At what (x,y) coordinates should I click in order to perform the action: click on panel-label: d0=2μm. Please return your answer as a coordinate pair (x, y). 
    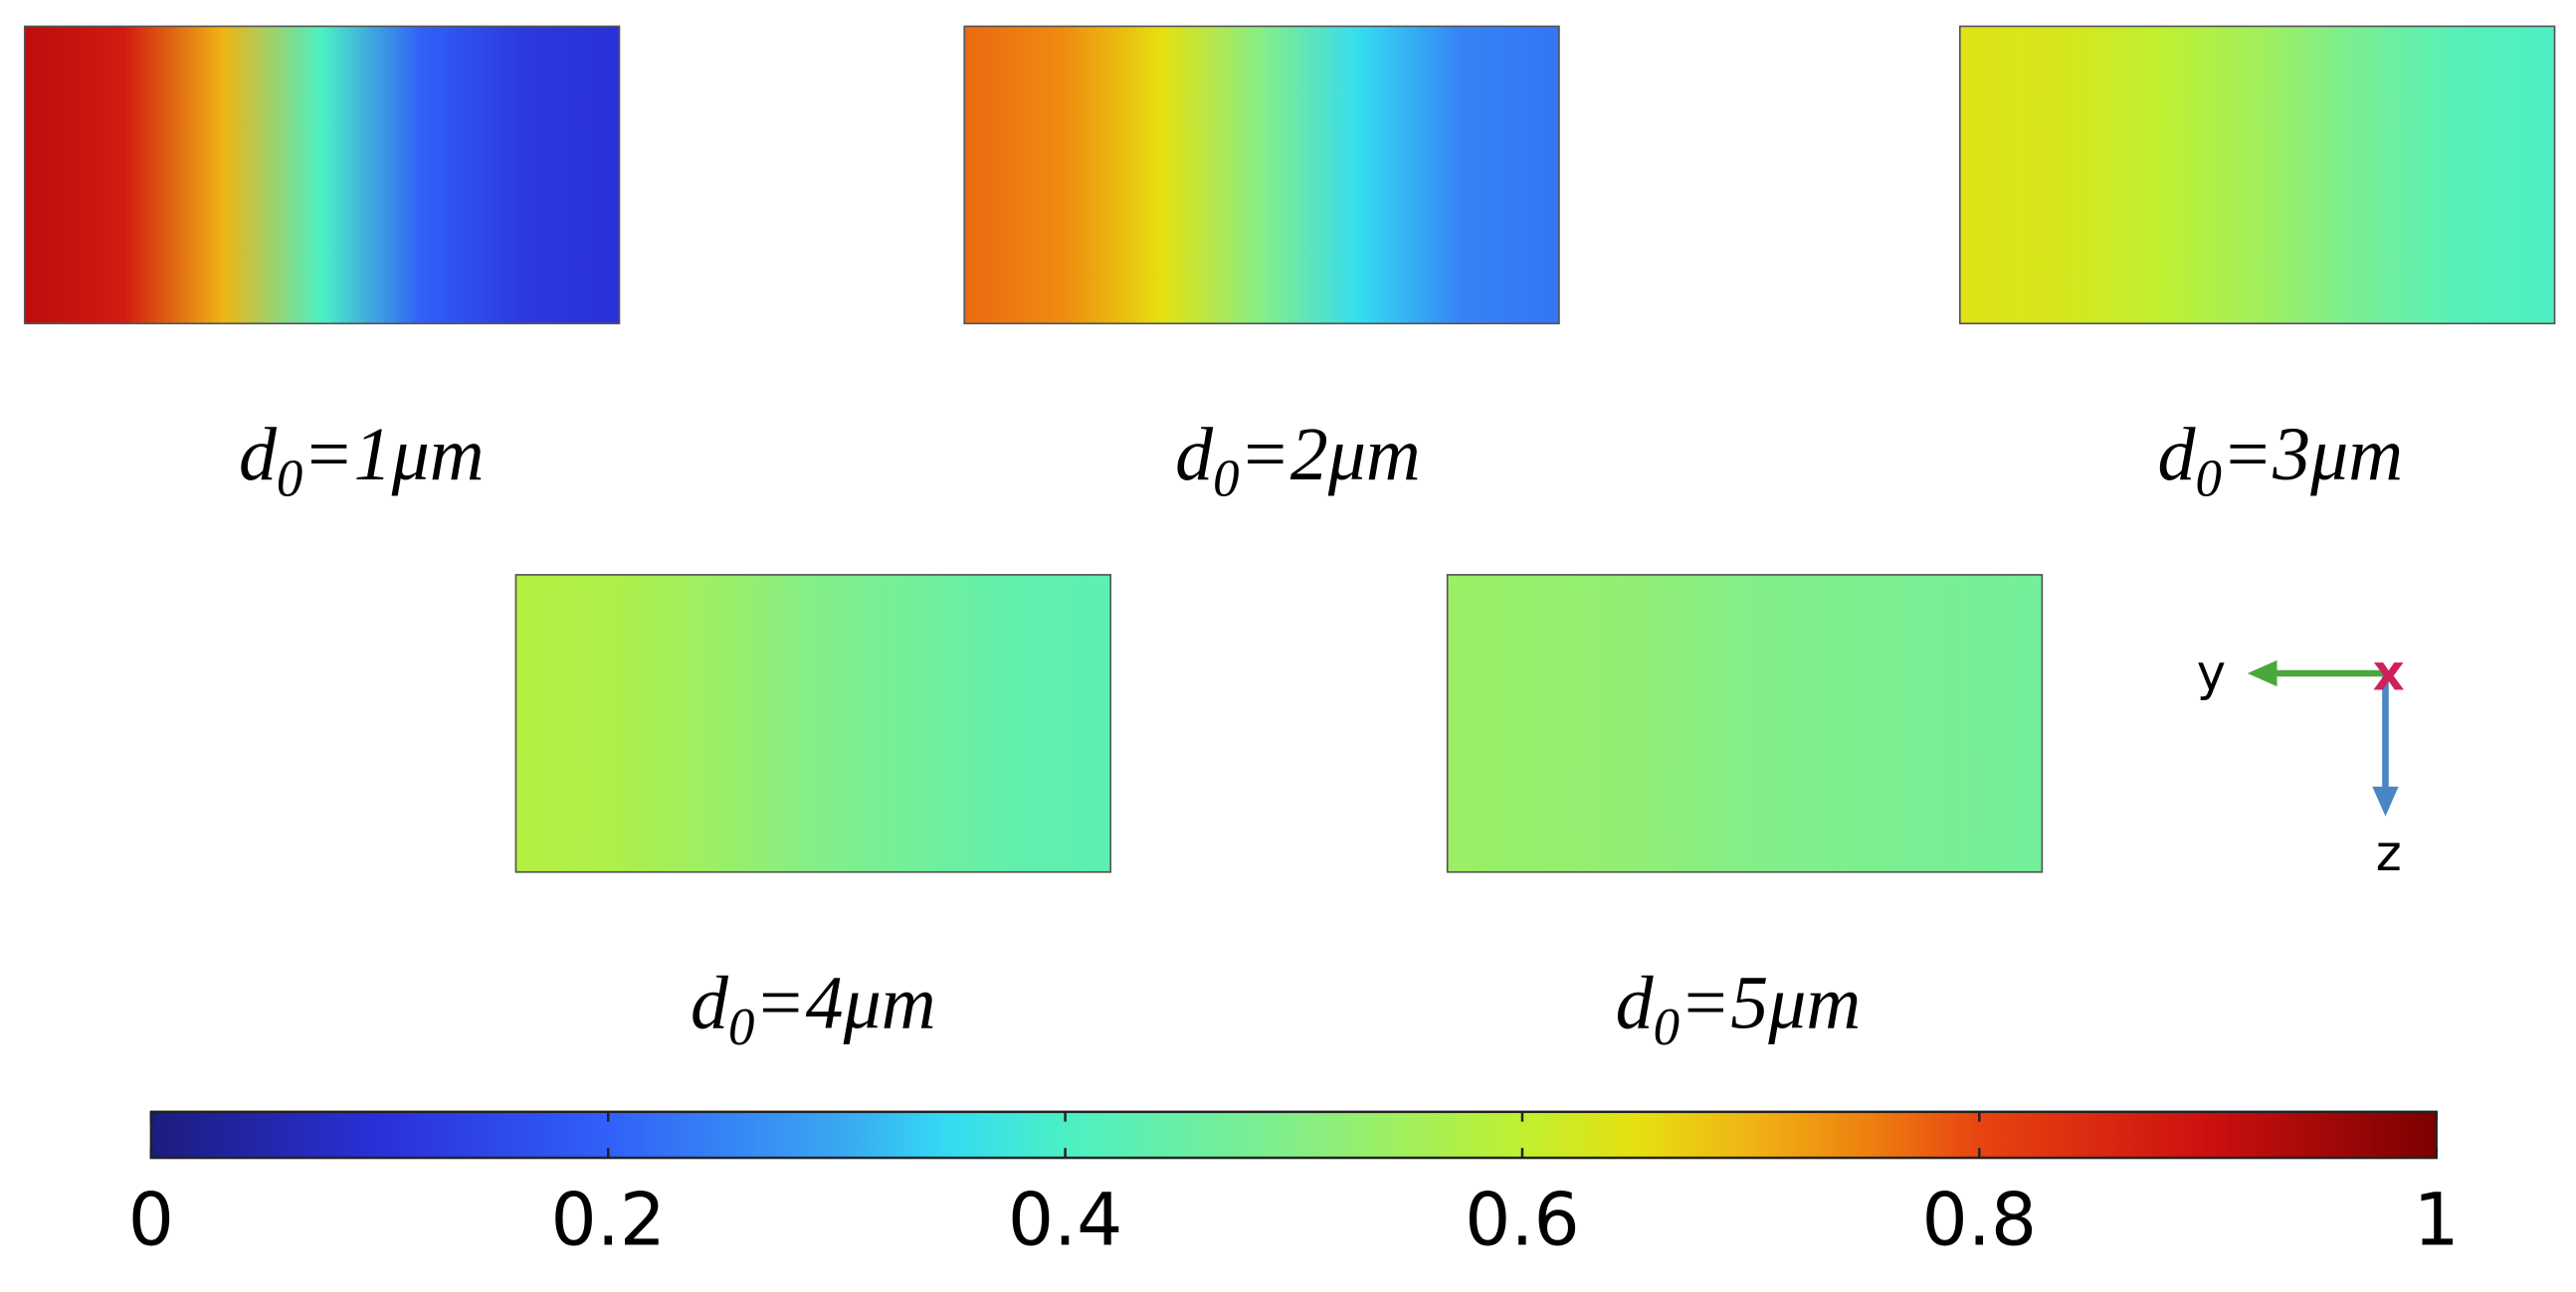
    Looking at the image, I should click on (1298, 461).